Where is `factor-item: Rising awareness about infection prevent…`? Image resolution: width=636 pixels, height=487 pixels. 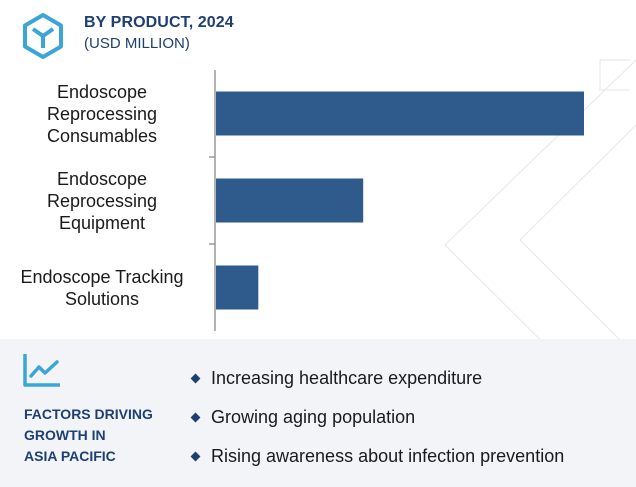
factor-item: Rising awareness about infection prevent… is located at coordinates (377, 456).